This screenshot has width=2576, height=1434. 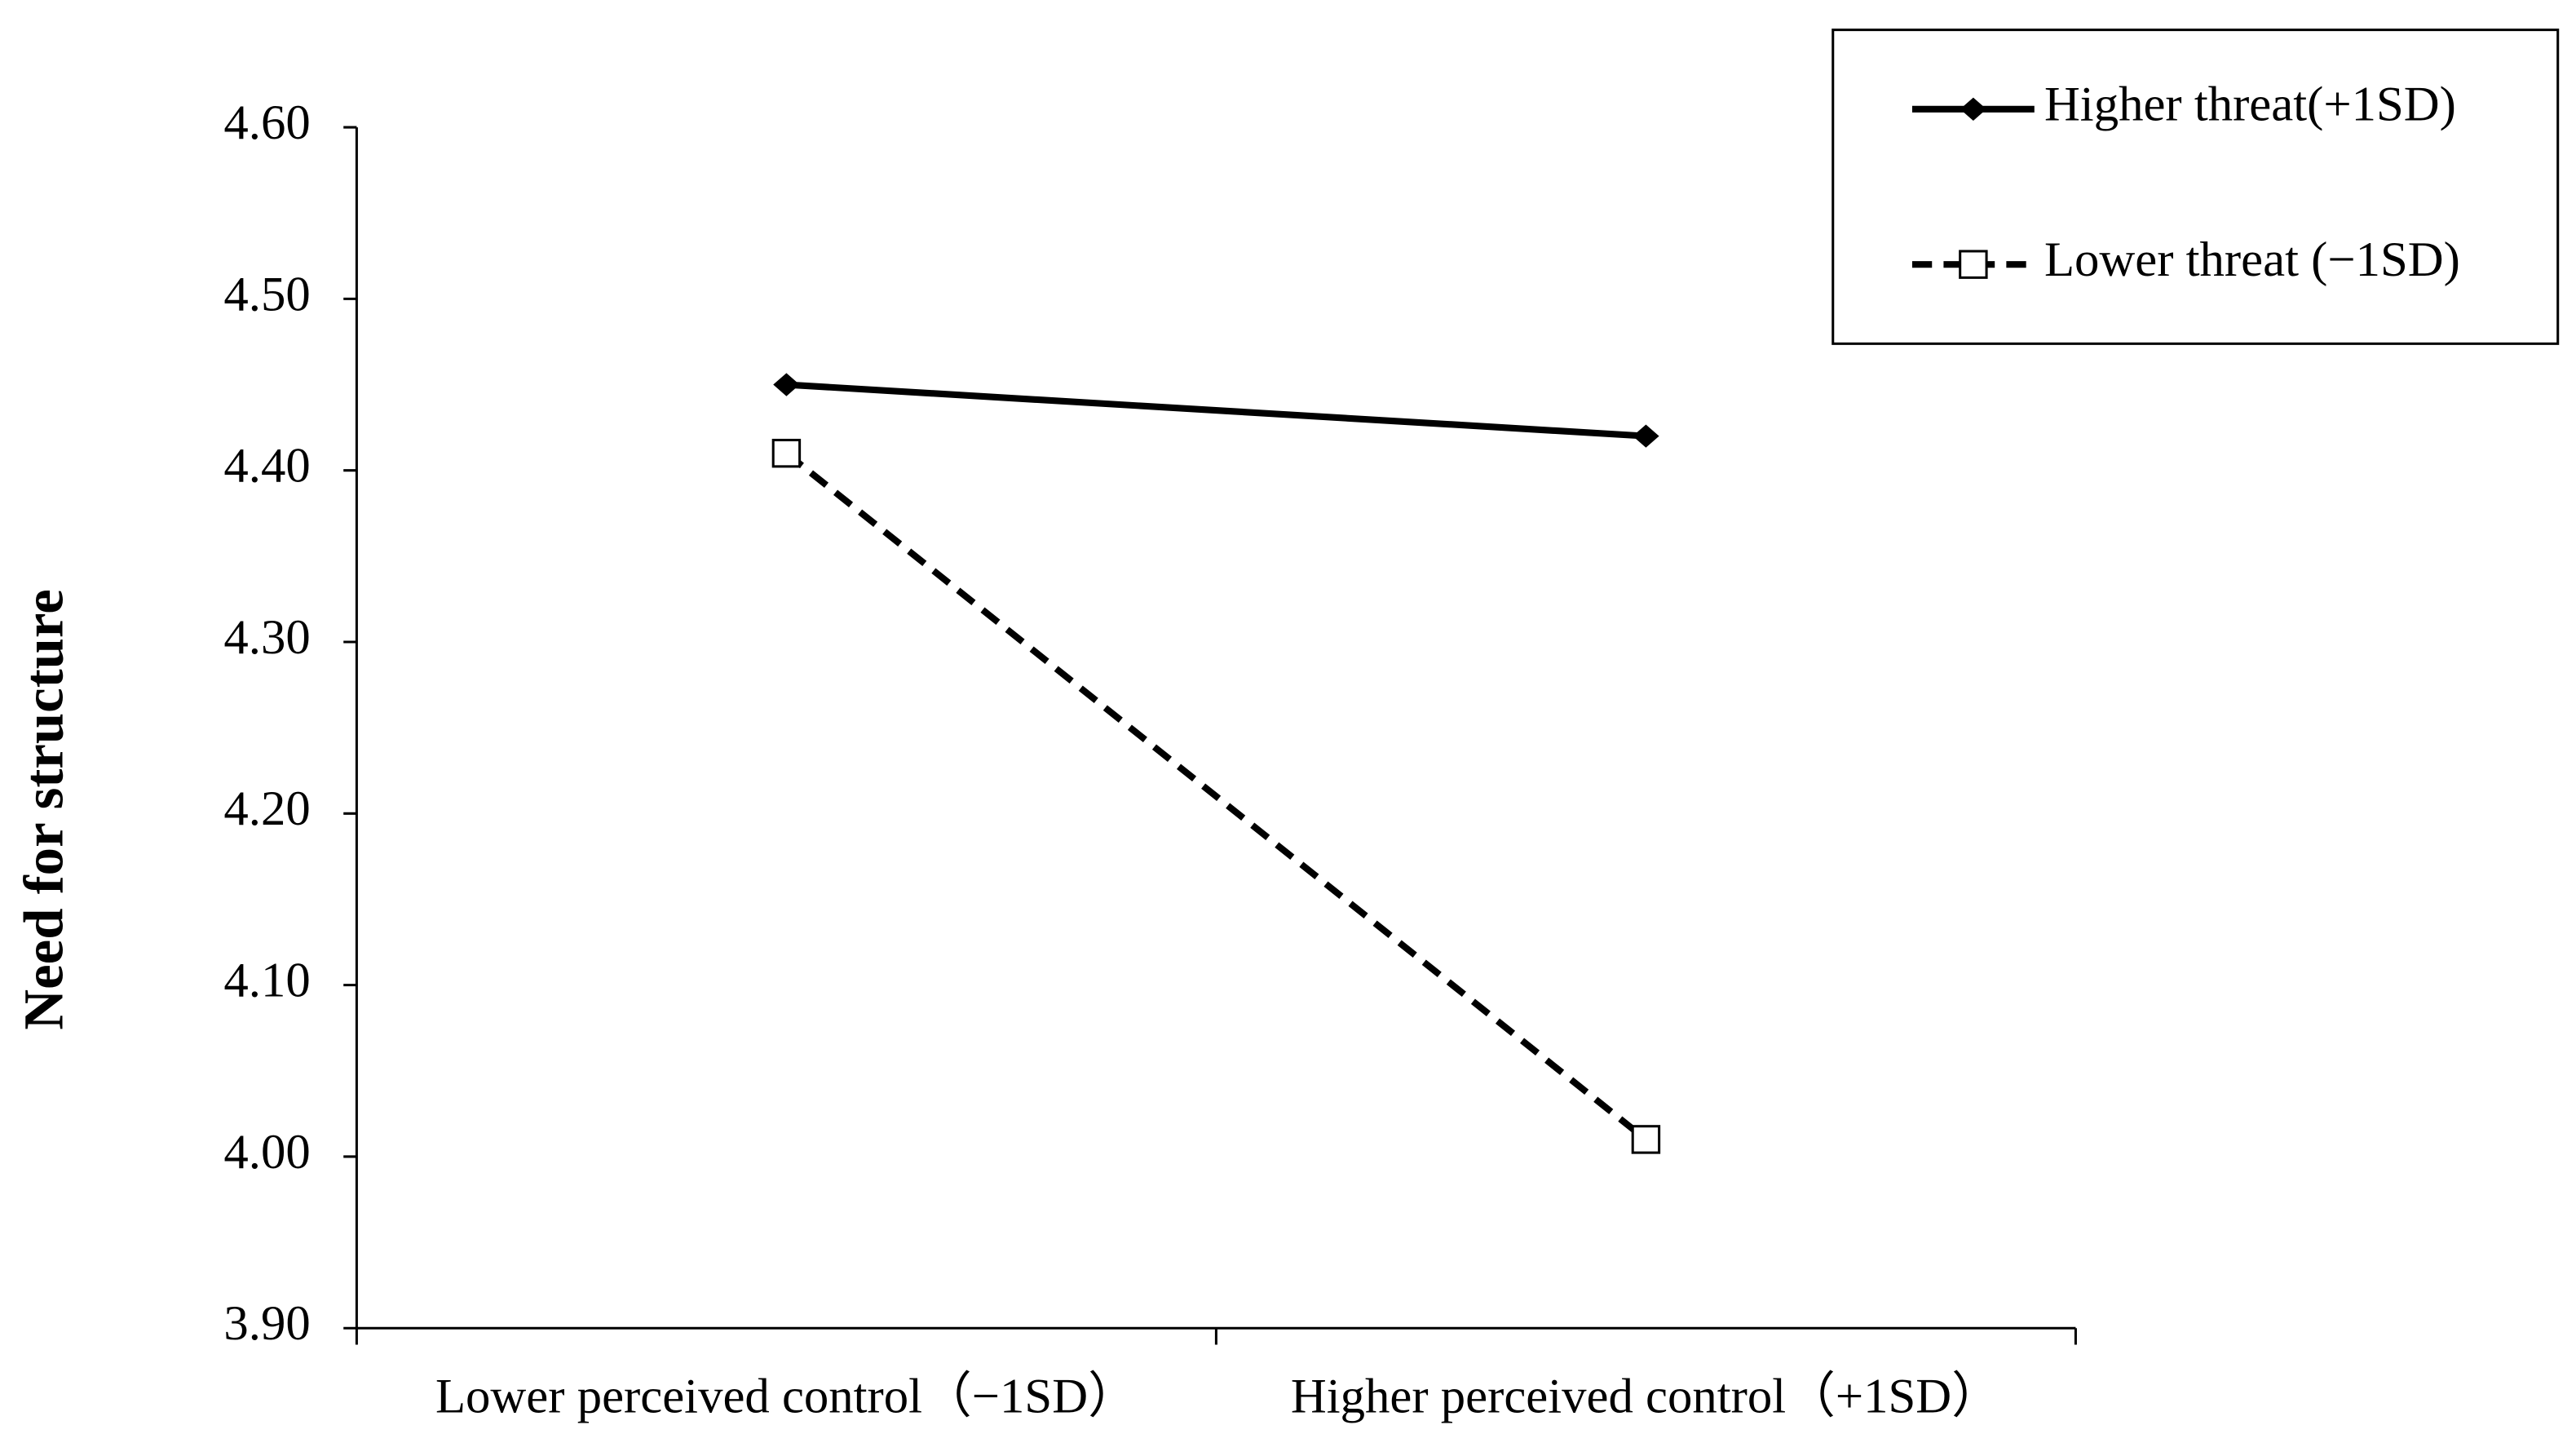 I want to click on y-tick-label: 4.30, so click(x=266, y=638).